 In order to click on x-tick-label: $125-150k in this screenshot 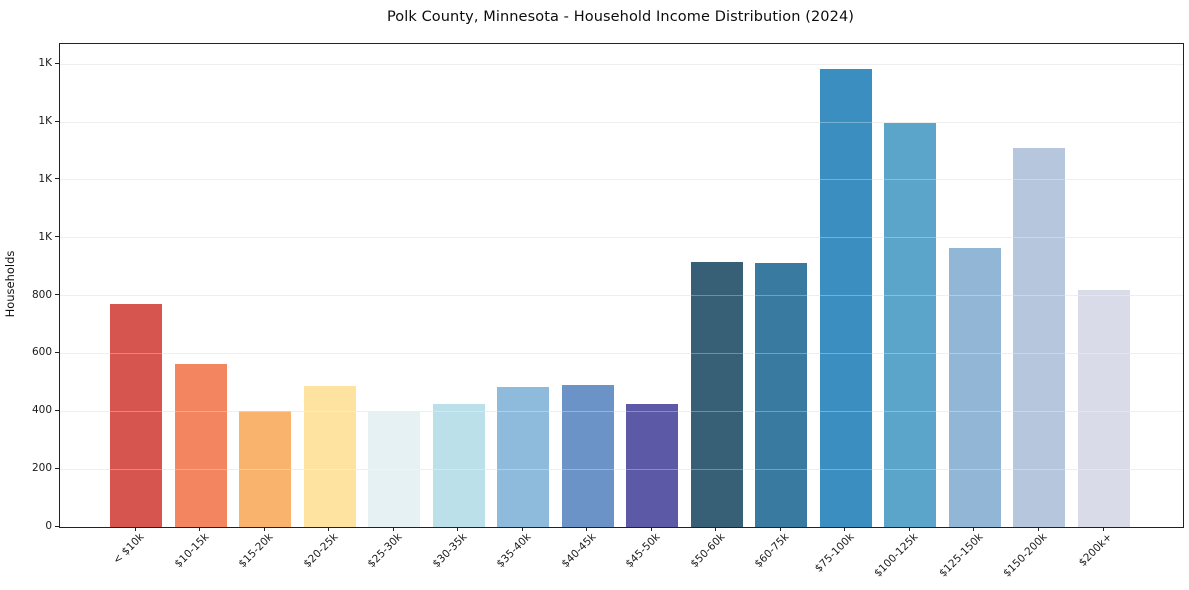, I will do `click(961, 555)`.